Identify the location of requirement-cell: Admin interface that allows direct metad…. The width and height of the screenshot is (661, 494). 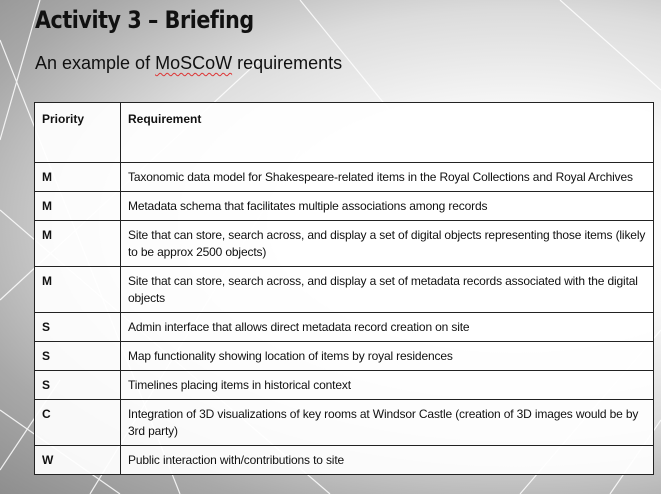
(387, 327).